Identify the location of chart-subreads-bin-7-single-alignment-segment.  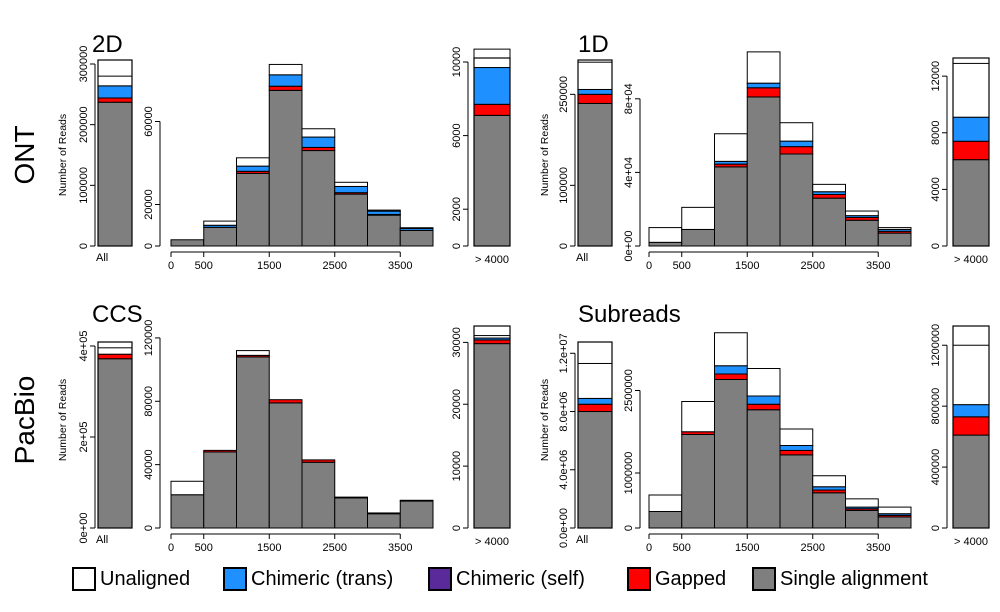
(894, 522).